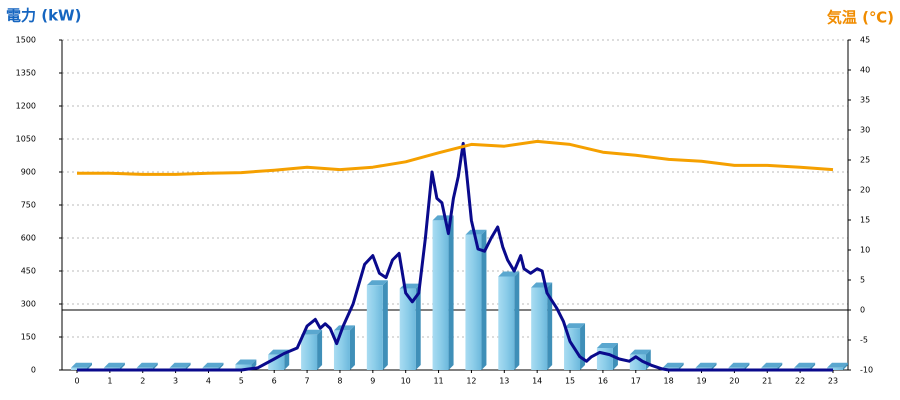 This screenshot has width=900, height=400. I want to click on y-tick-label: 150, so click(28, 337).